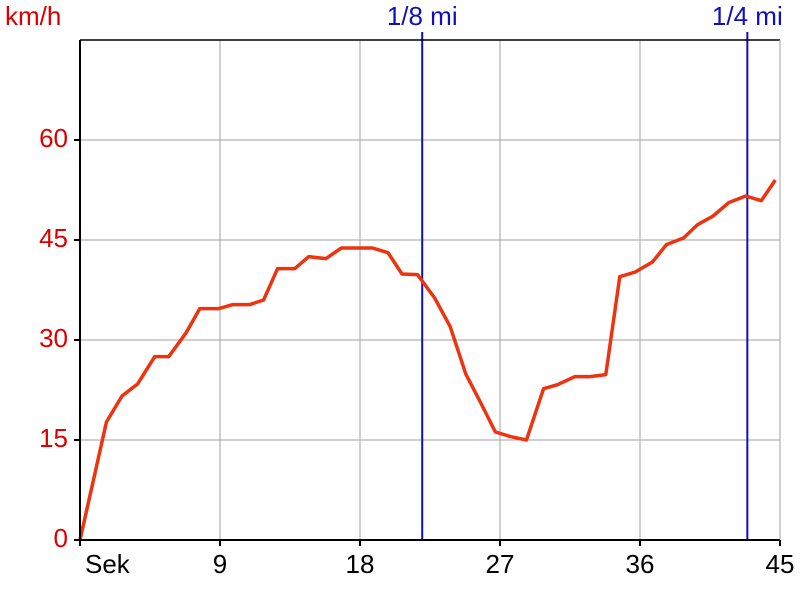  I want to click on x-tick-label: 9, so click(220, 564).